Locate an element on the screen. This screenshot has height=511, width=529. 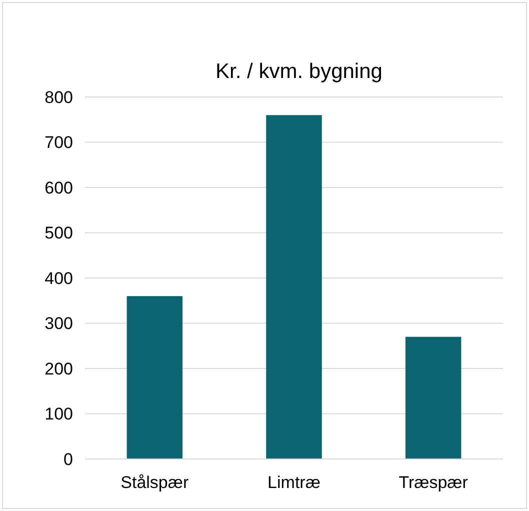
y-tick-label: 400 is located at coordinates (58, 278).